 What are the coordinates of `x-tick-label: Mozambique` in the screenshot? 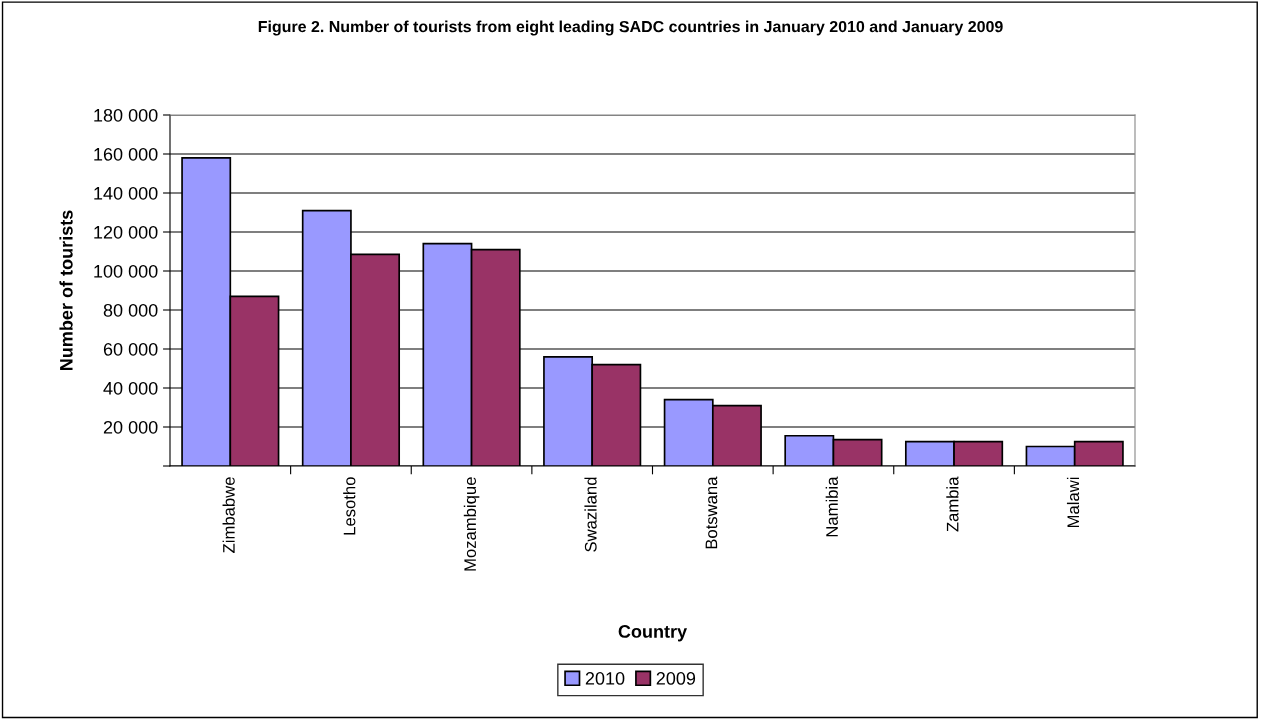 It's located at (471, 524).